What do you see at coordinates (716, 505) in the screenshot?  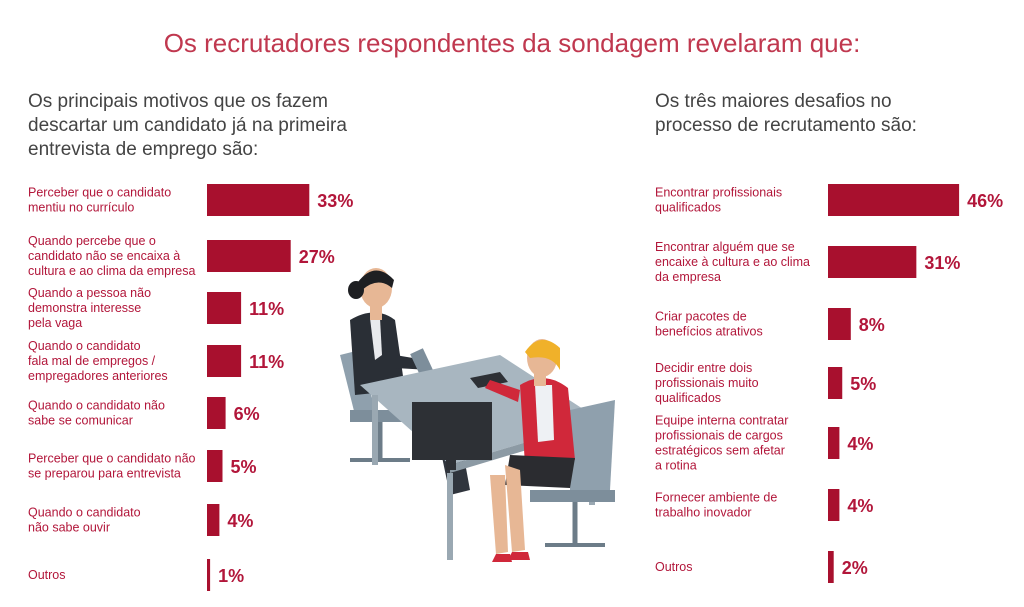 I see `right-category-label: Fornecer ambiente de trabalho inovador` at bounding box center [716, 505].